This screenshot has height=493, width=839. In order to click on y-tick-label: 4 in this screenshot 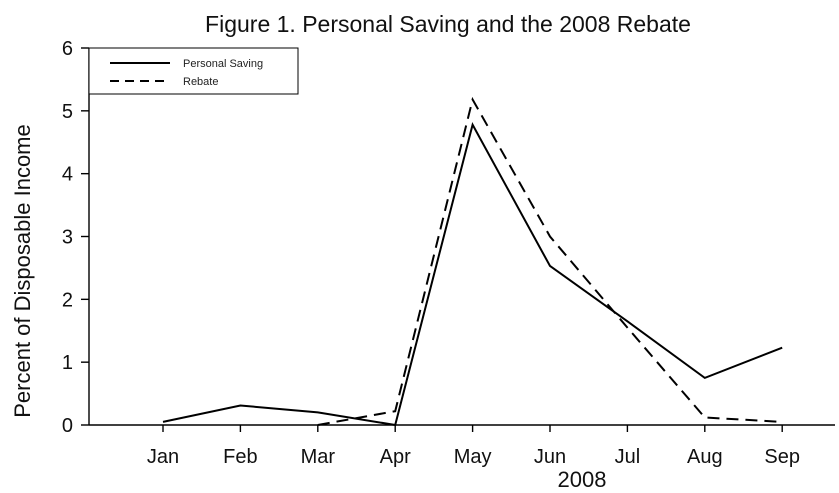, I will do `click(67, 175)`.